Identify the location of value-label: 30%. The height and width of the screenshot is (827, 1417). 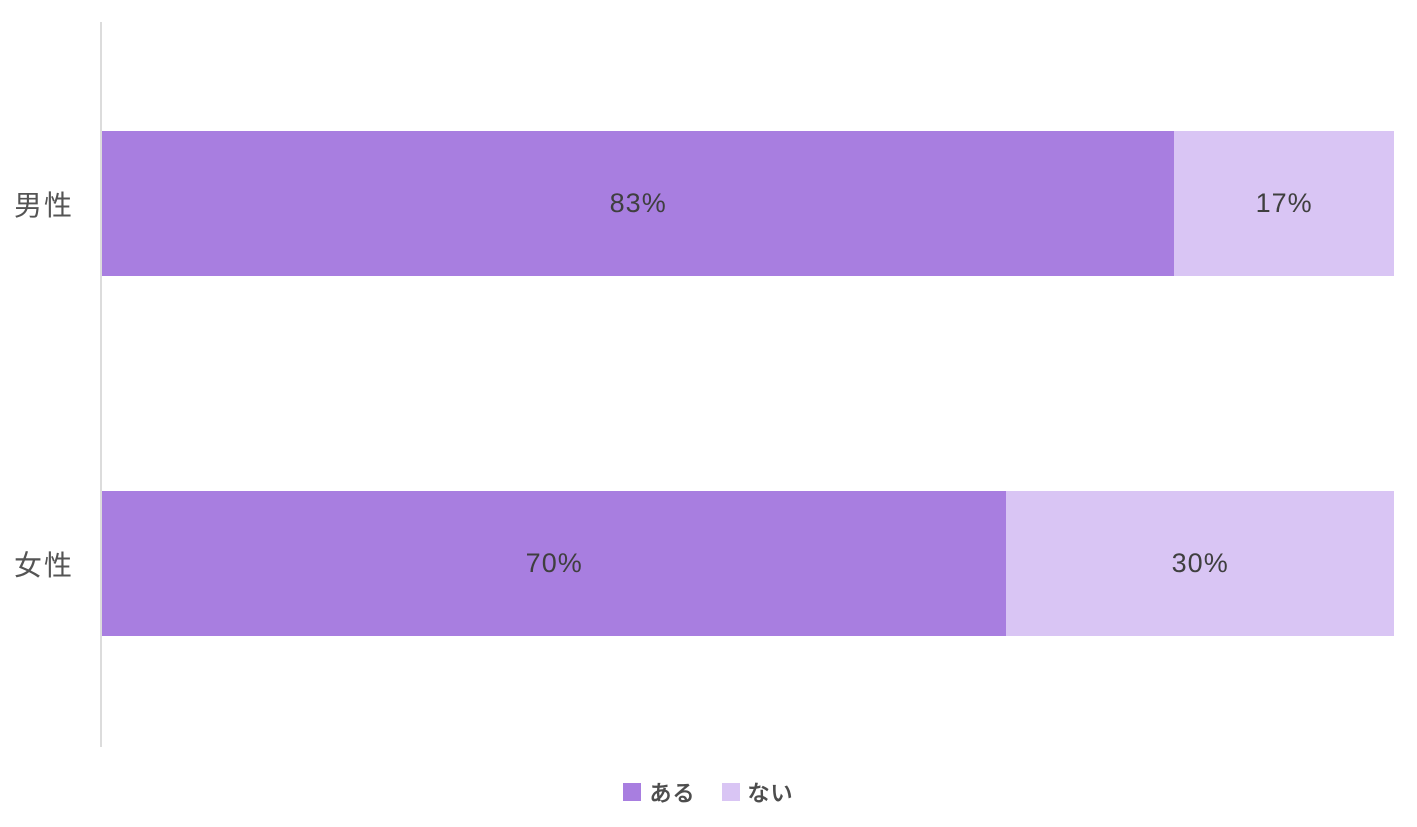
(1200, 563).